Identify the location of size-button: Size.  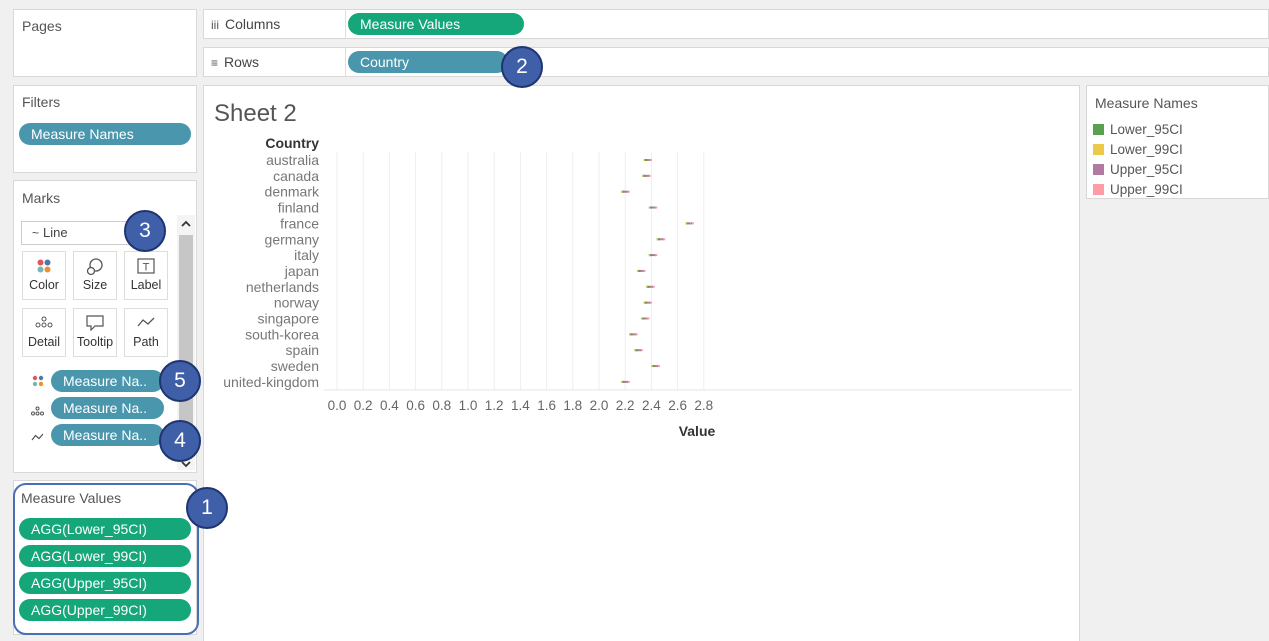
(95, 275).